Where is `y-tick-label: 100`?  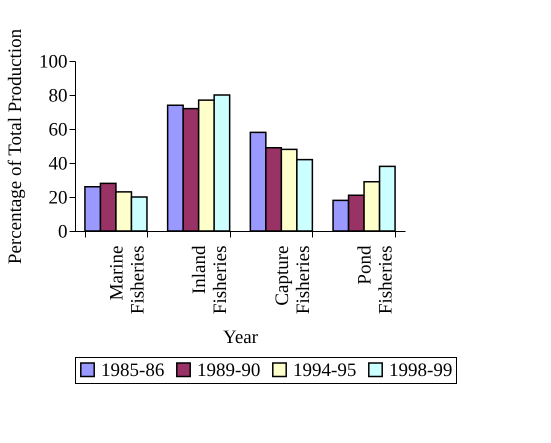
y-tick-label: 100 is located at coordinates (53, 62).